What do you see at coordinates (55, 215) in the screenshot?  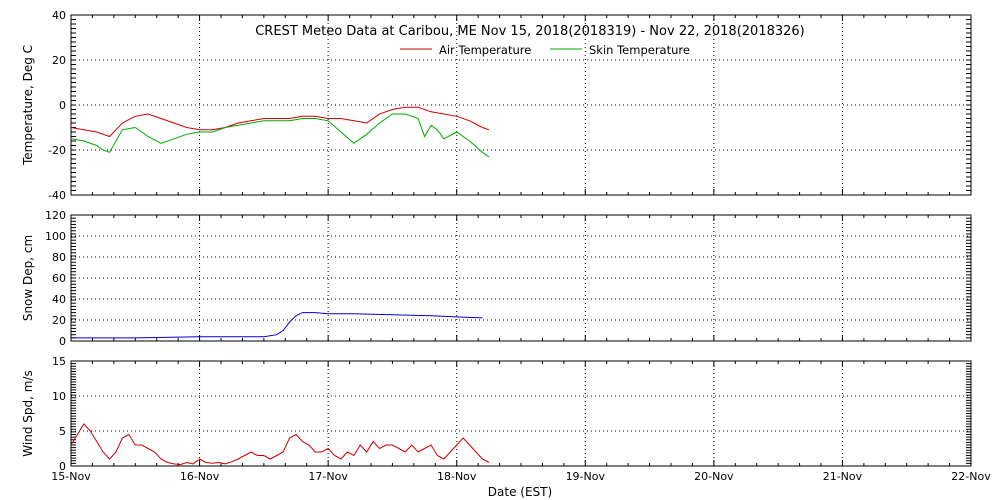 I see `y-tick-label: 120` at bounding box center [55, 215].